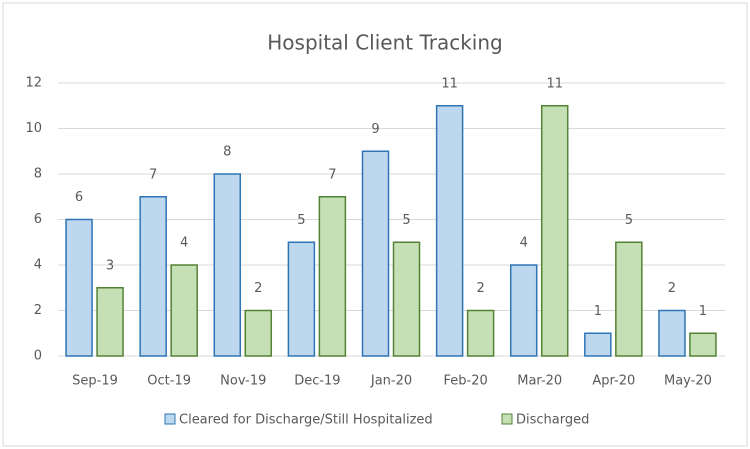  Describe the element at coordinates (465, 381) in the screenshot. I see `x-tick-label: Feb-20` at that location.